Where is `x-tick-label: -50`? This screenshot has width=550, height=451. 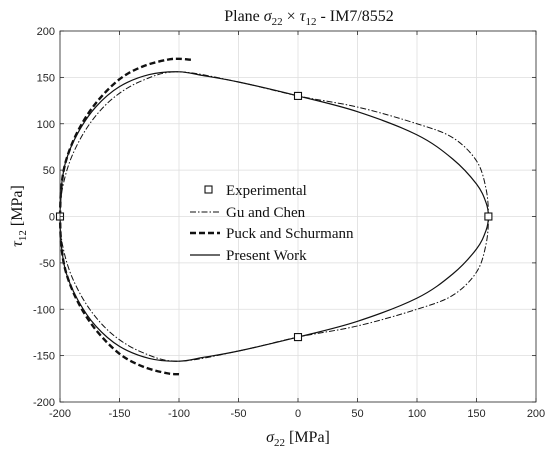 x-tick-label: -50 is located at coordinates (239, 414).